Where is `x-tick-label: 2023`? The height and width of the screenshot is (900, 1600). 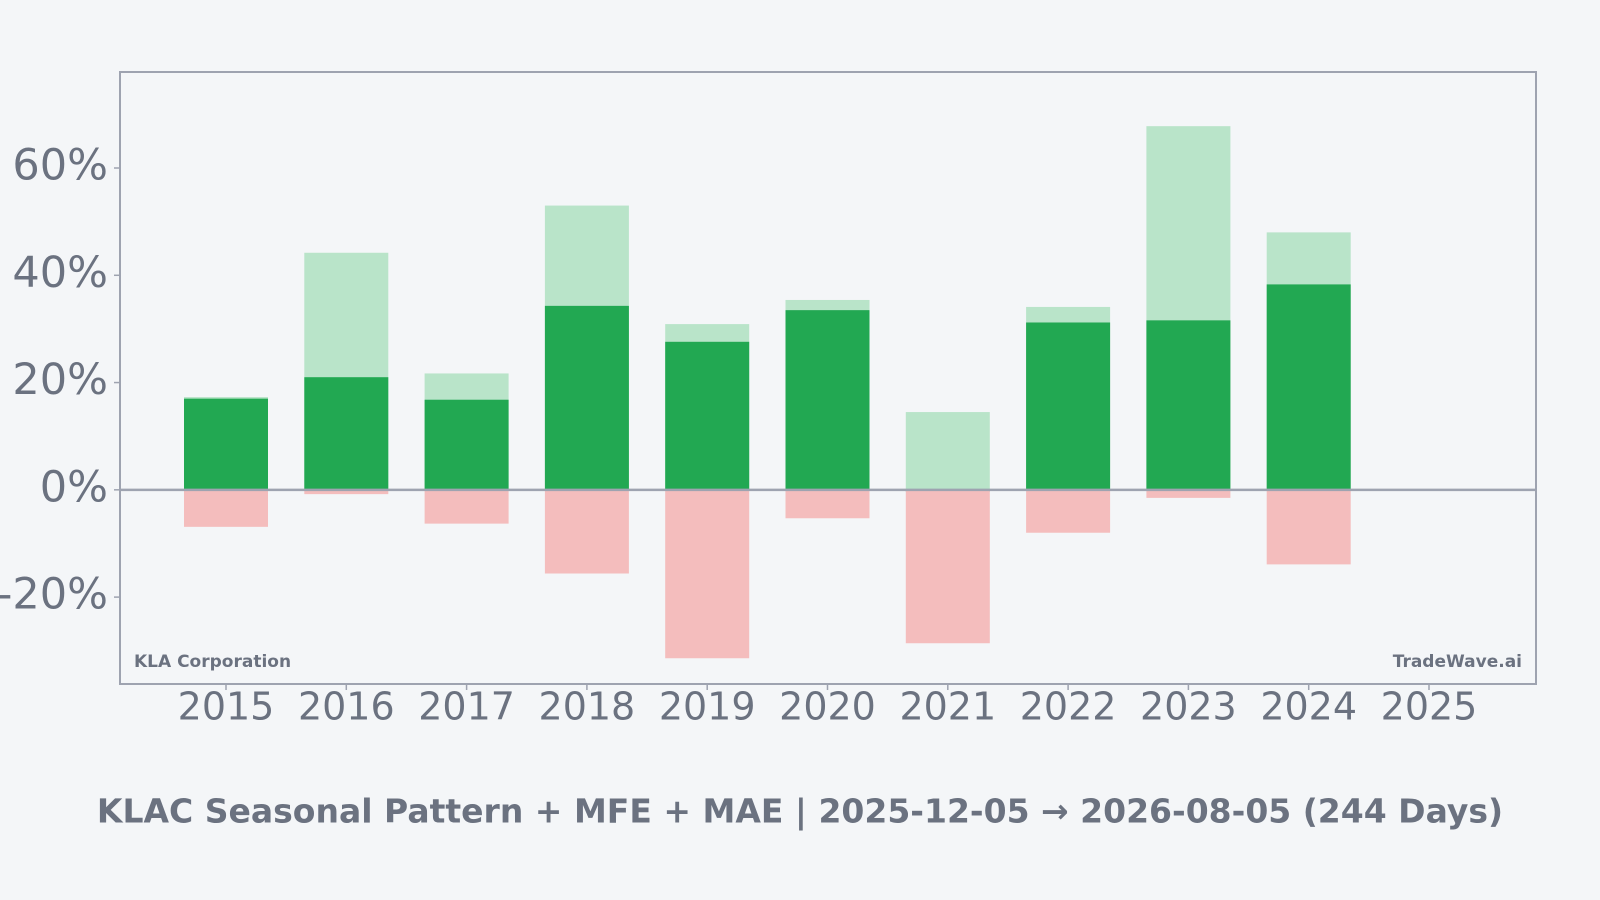 x-tick-label: 2023 is located at coordinates (1188, 707).